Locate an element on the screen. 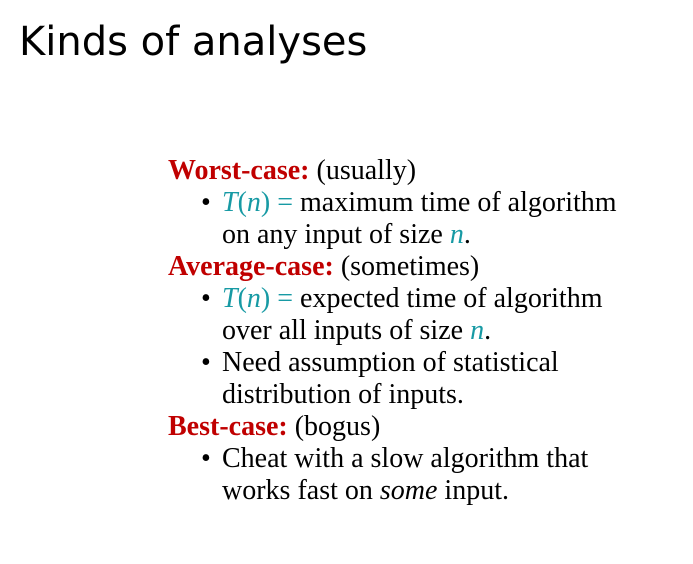  best-case-heading: Best-case: (bogus) is located at coordinates (428, 427).